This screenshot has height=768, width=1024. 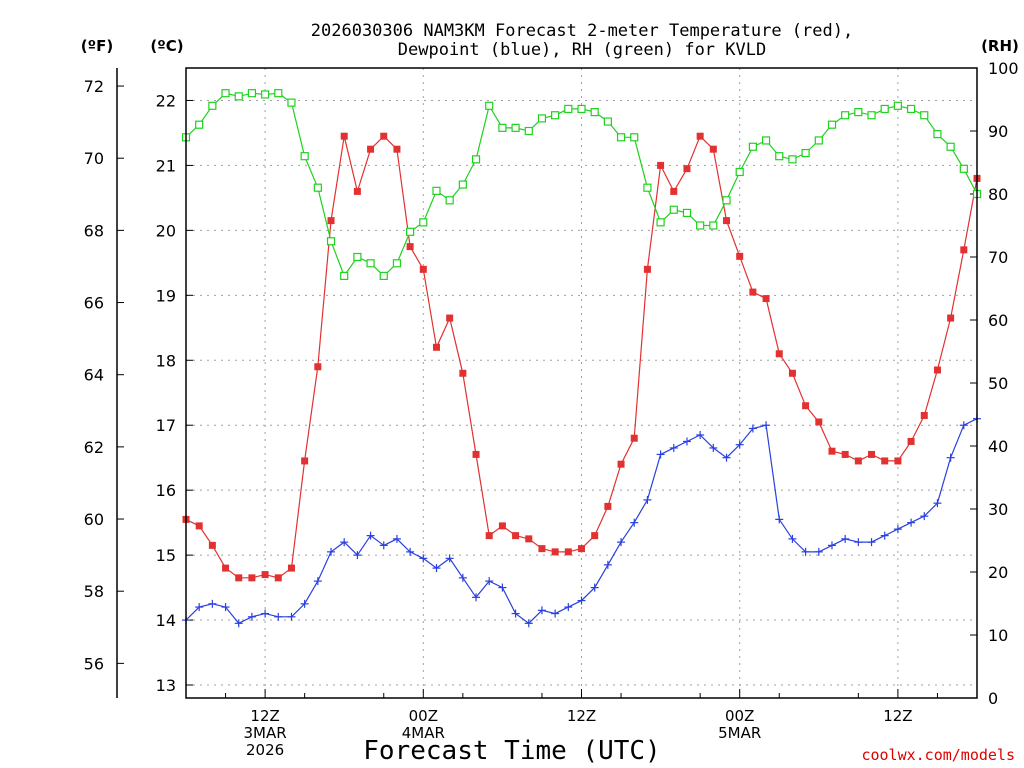 I want to click on f-tick-label: 66, so click(x=94, y=303).